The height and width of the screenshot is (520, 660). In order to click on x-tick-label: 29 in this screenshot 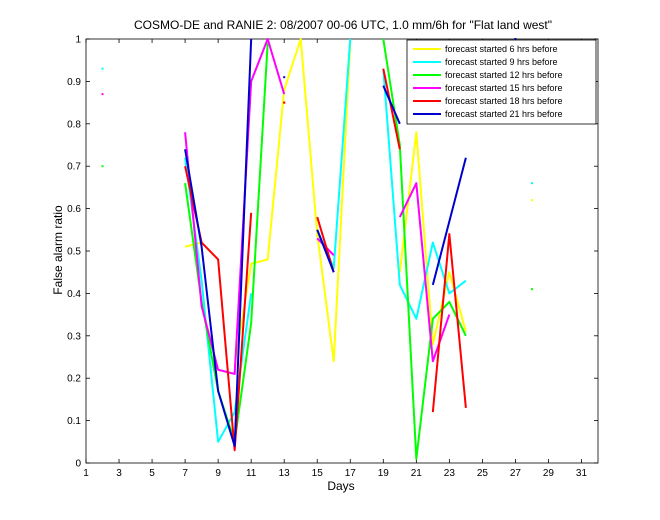, I will do `click(549, 473)`.